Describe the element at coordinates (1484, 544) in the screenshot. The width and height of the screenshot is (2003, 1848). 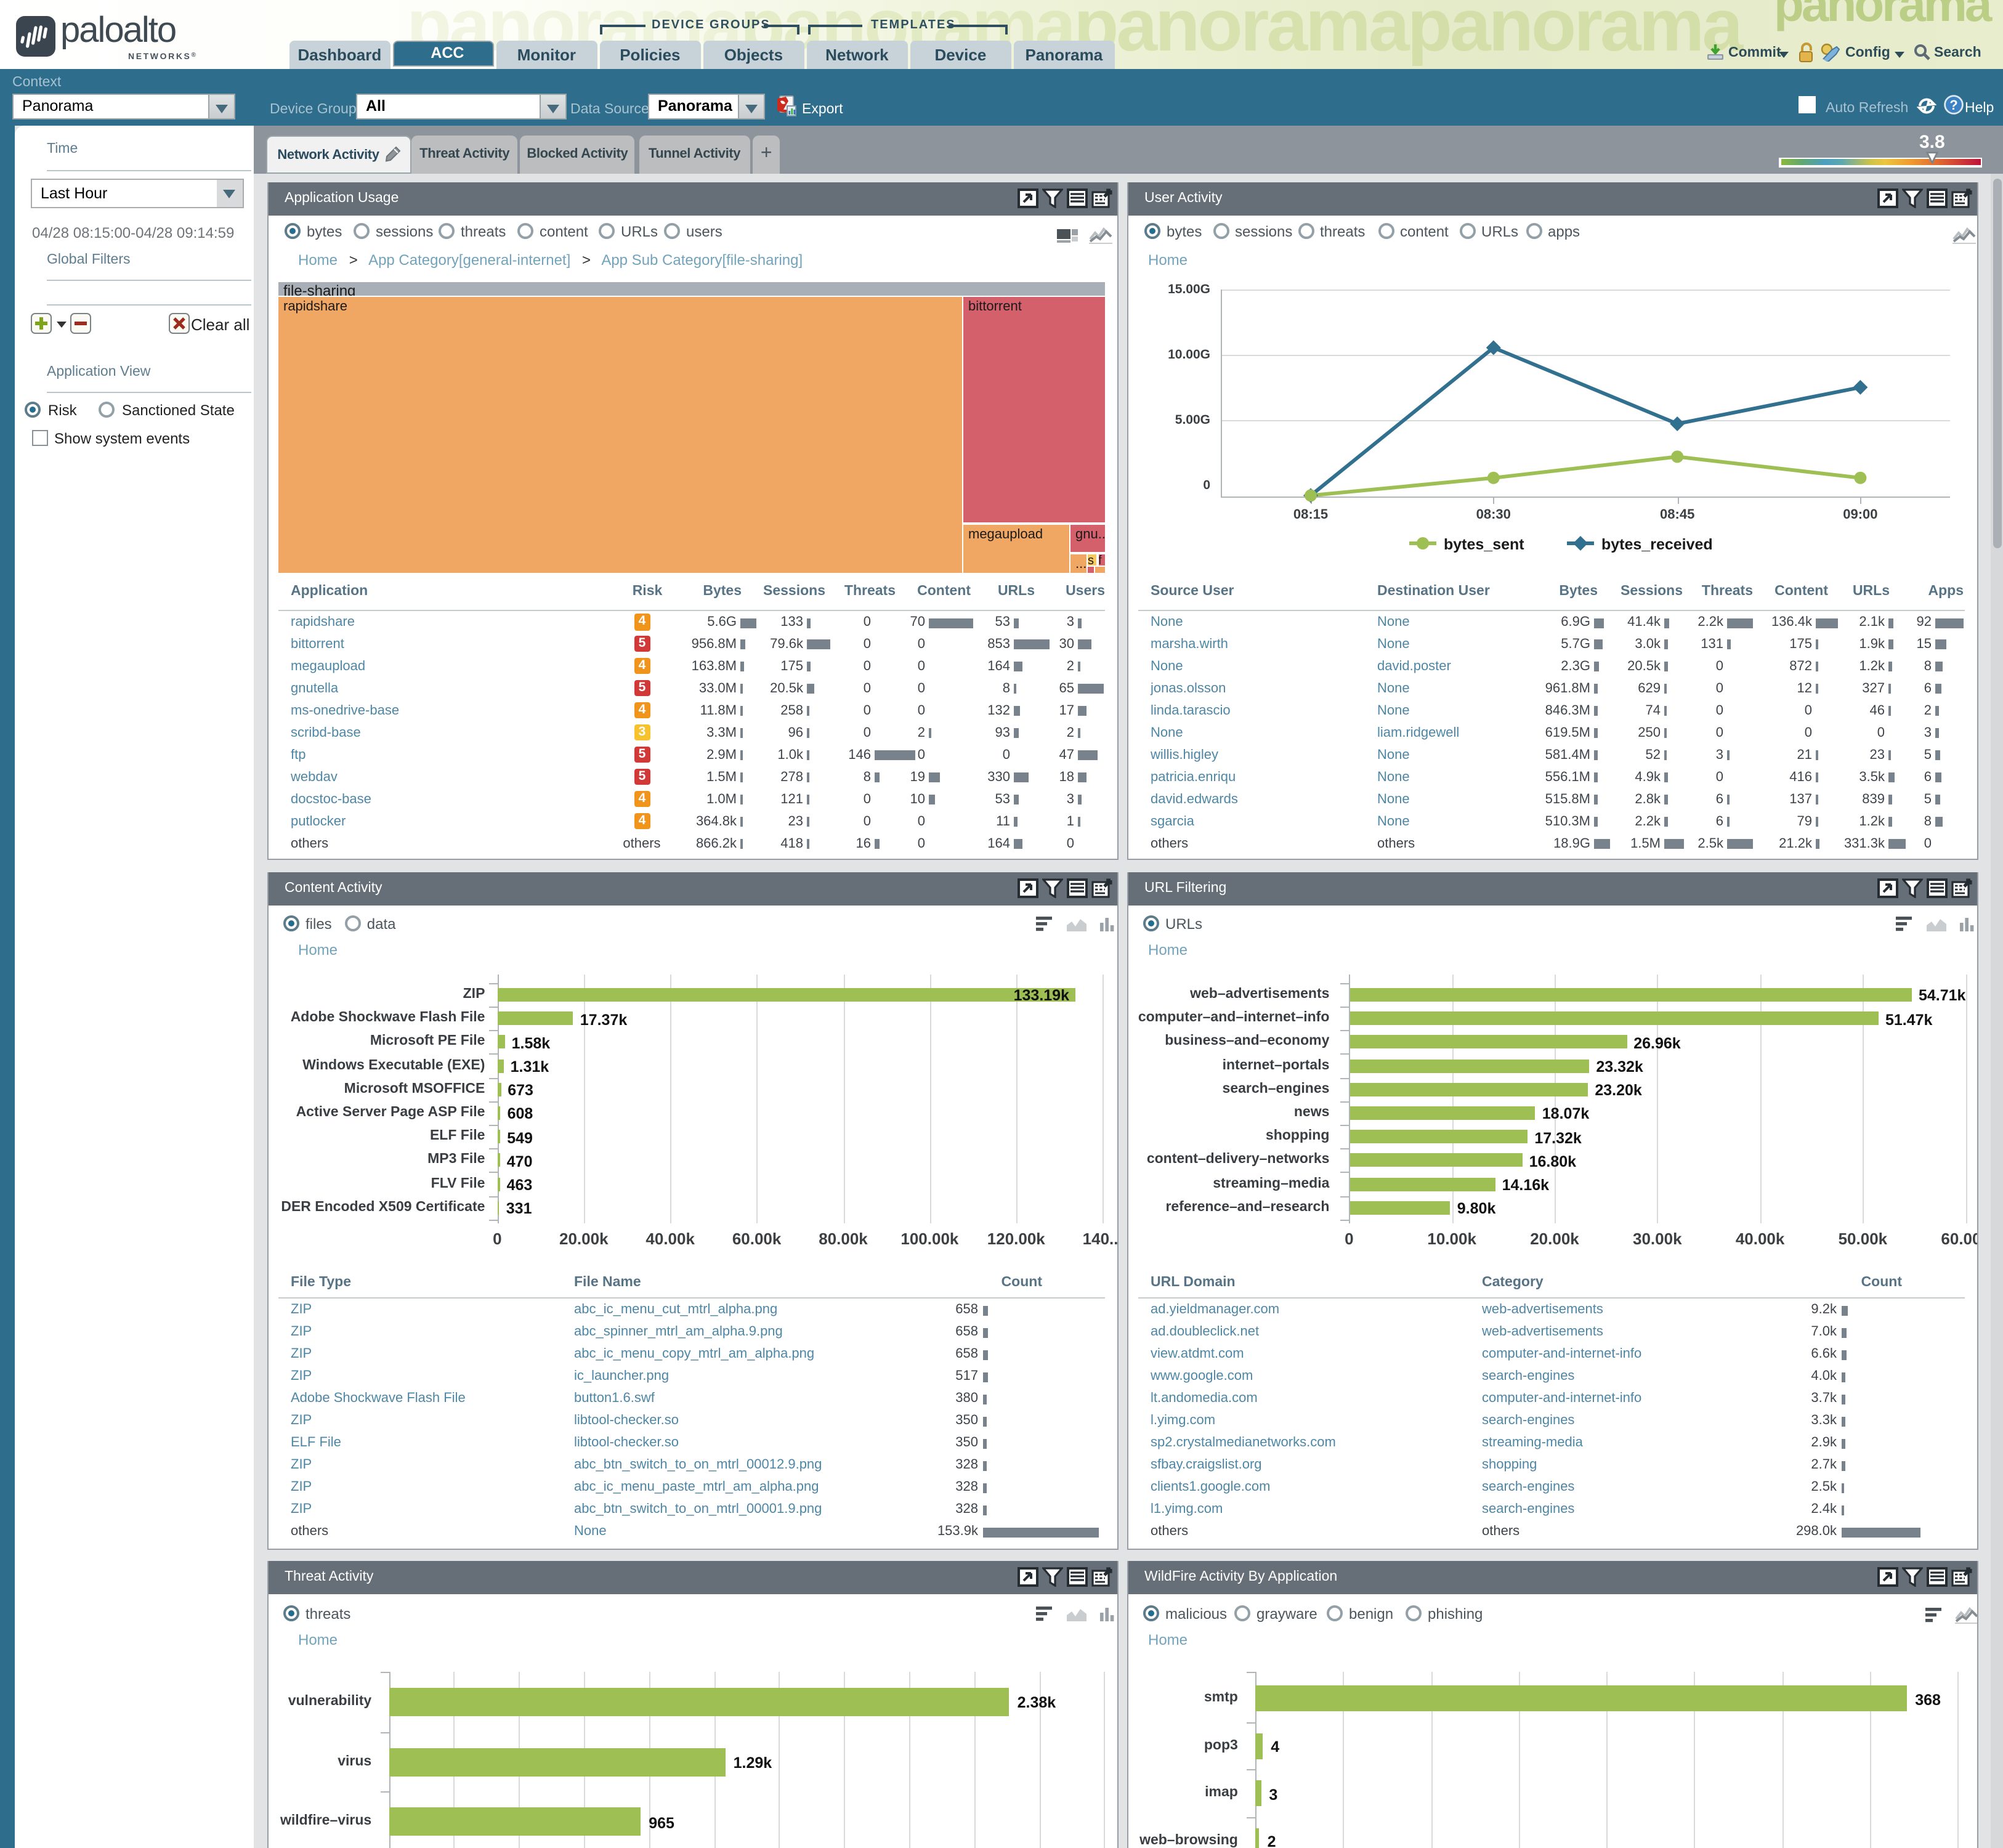
I see `svg-text: bytes_sent` at that location.